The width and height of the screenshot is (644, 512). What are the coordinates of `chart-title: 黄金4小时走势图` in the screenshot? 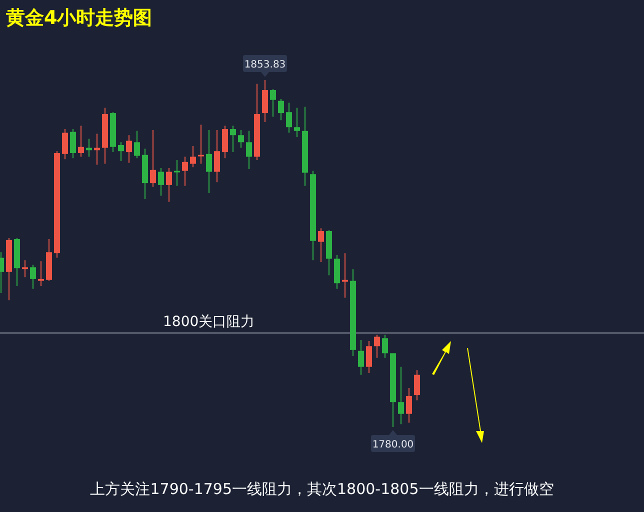 It's located at (78, 18).